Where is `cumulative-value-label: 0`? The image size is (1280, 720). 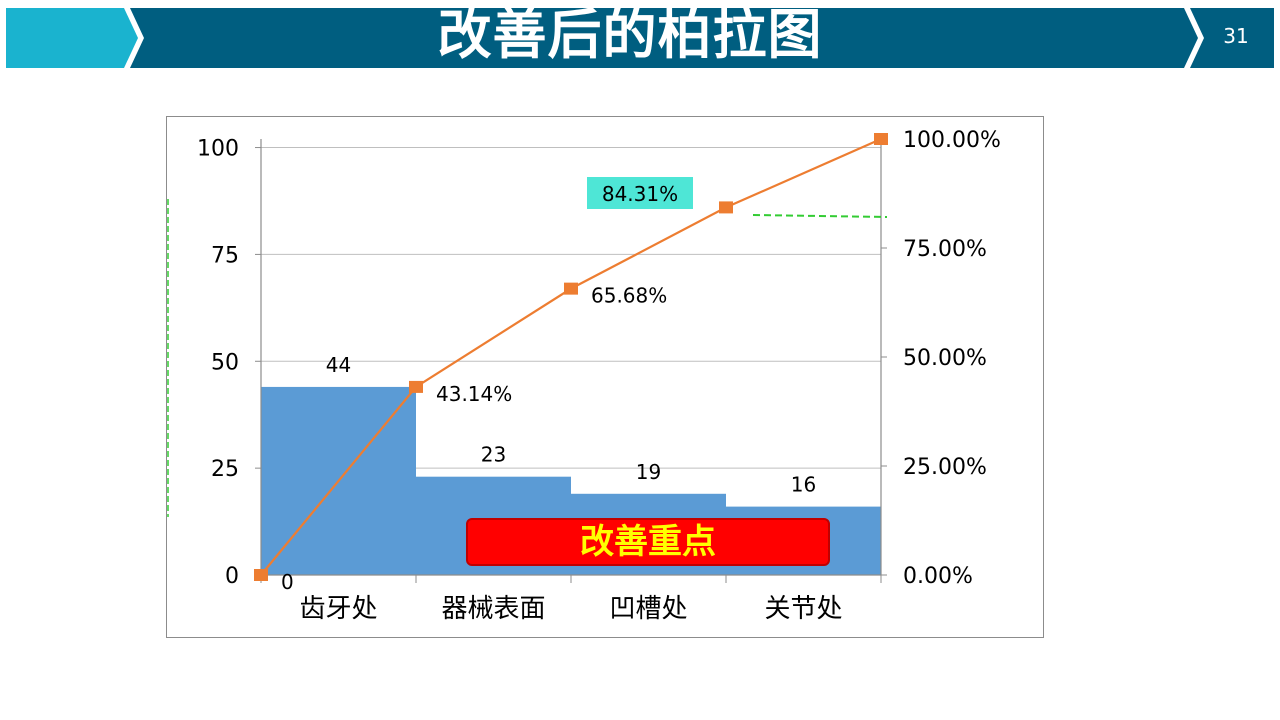 cumulative-value-label: 0 is located at coordinates (287, 582).